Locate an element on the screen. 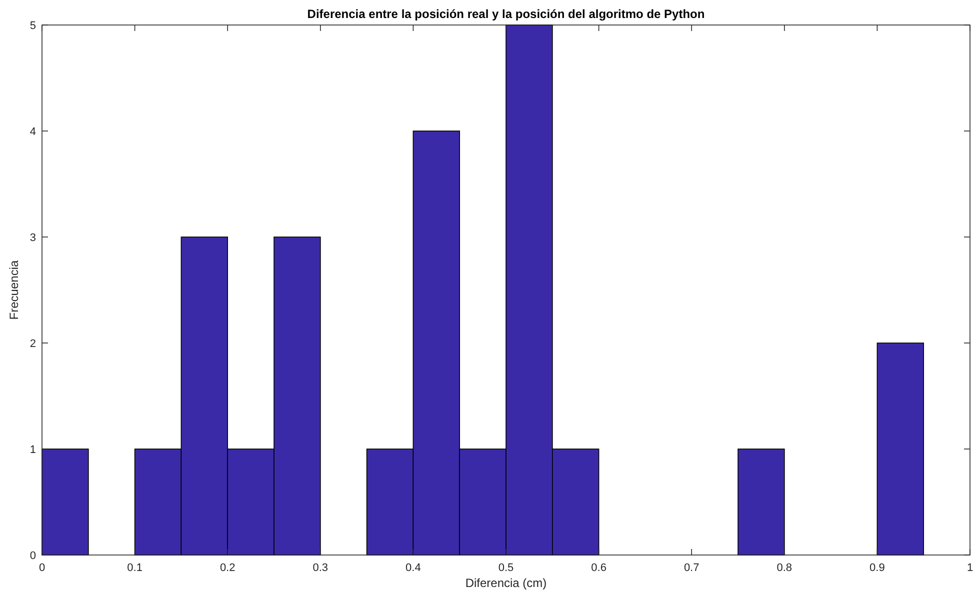 The width and height of the screenshot is (976, 602). y-axis-title: Frecuencia is located at coordinates (14, 290).